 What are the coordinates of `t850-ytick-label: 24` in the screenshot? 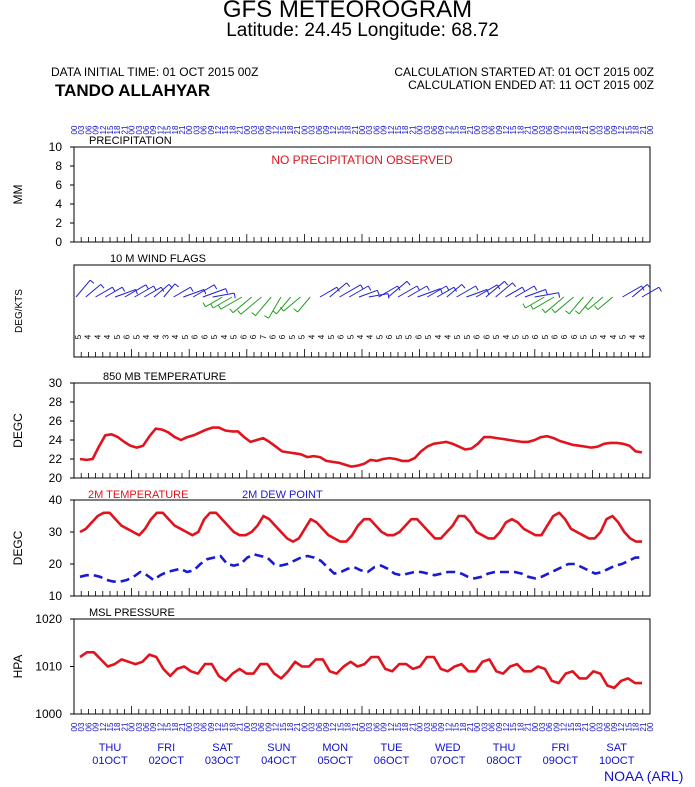 It's located at (56, 440).